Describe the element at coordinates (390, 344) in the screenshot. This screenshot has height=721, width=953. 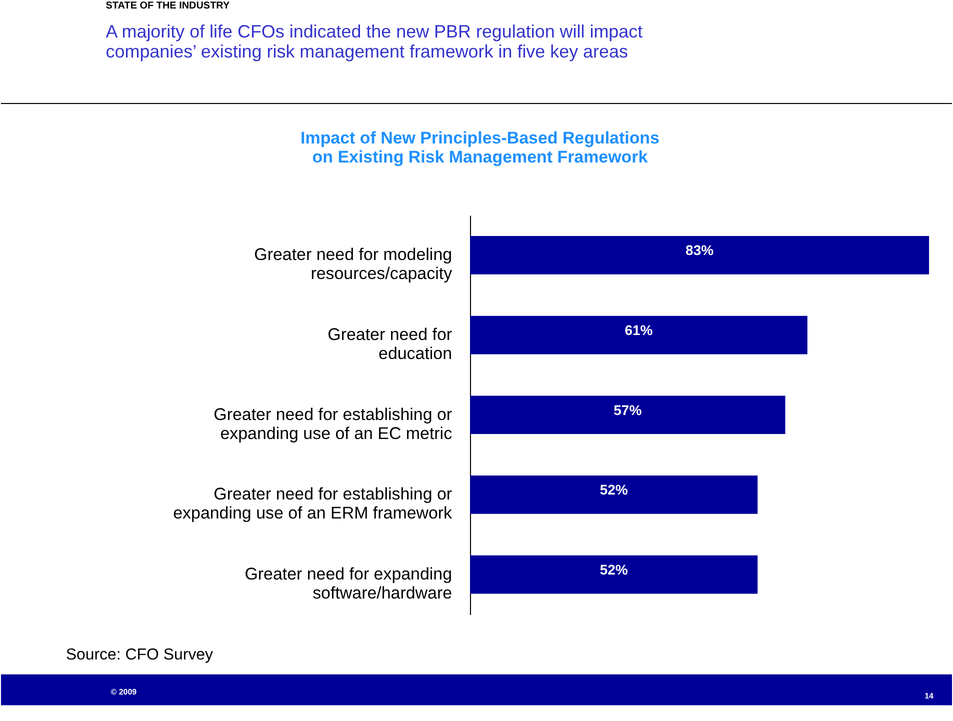
I see `y-tick-label: Greater need for education` at that location.